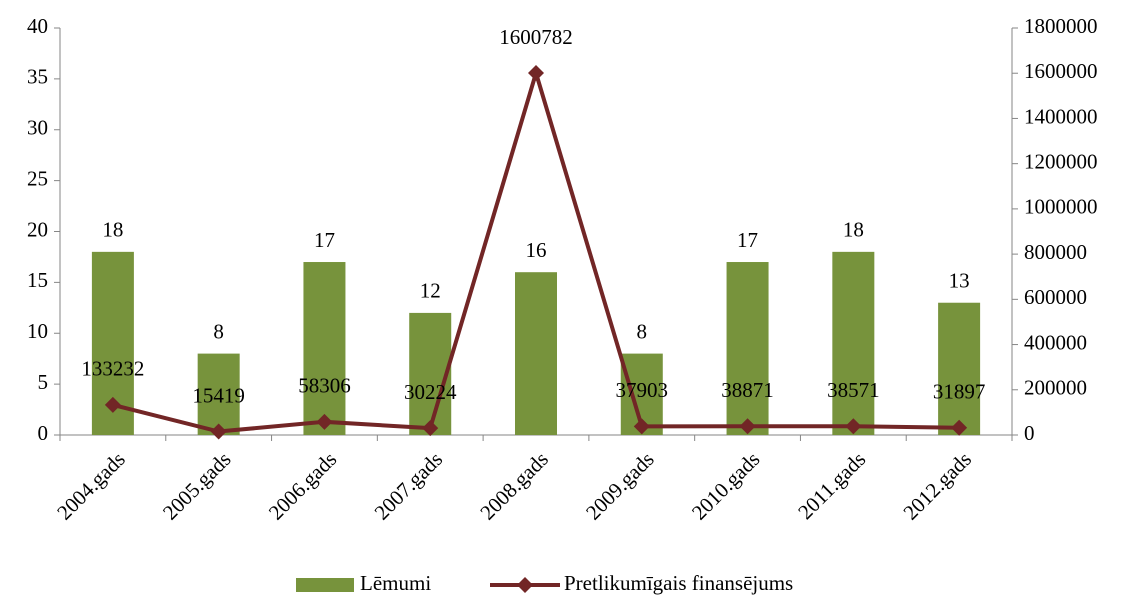 The height and width of the screenshot is (603, 1132). What do you see at coordinates (678, 583) in the screenshot?
I see `legend-label: Pretlikumīgais finansējums` at bounding box center [678, 583].